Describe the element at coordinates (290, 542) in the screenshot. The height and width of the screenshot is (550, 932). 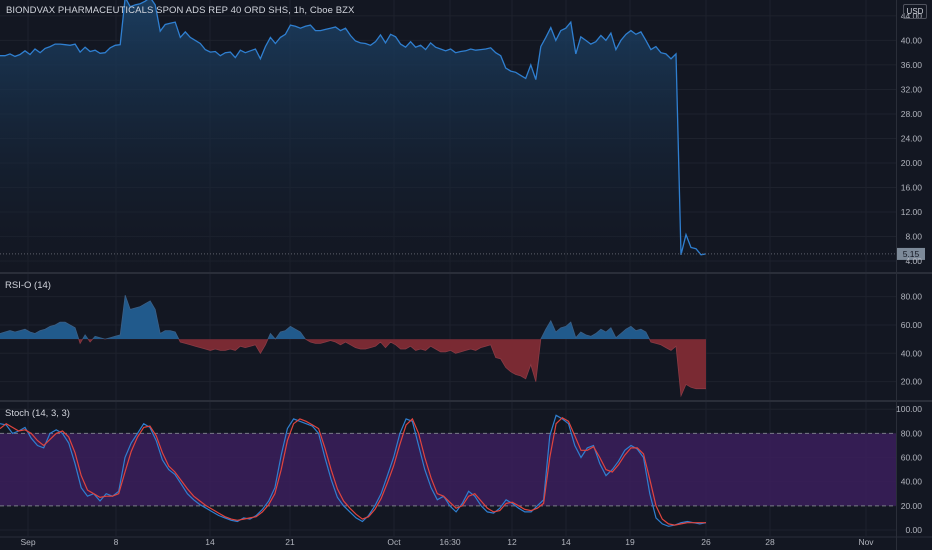
I see `x-tick-label: 21` at that location.